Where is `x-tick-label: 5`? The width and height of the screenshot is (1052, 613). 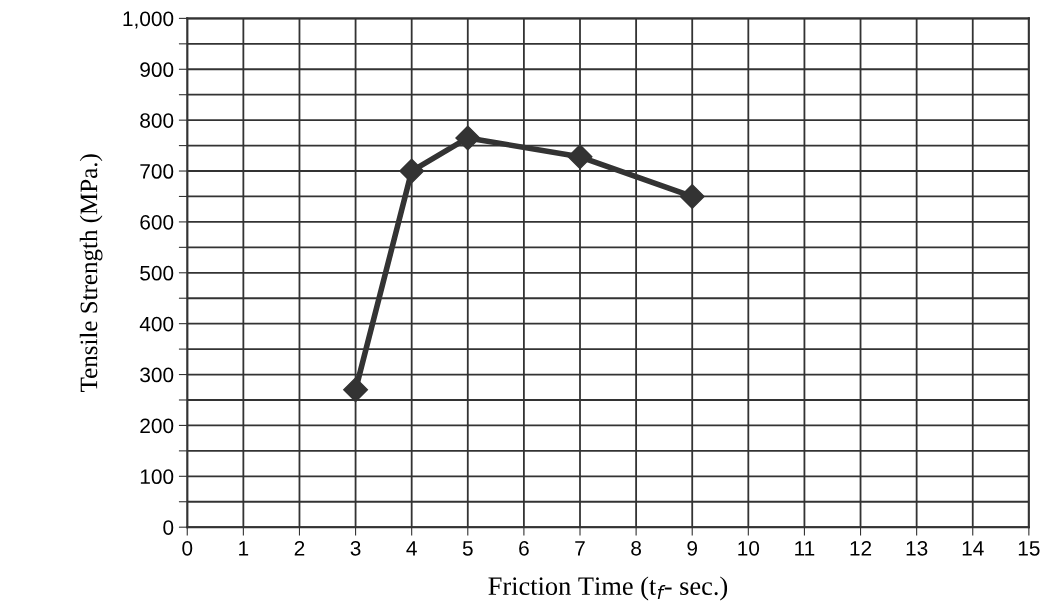 x-tick-label: 5 is located at coordinates (467, 548).